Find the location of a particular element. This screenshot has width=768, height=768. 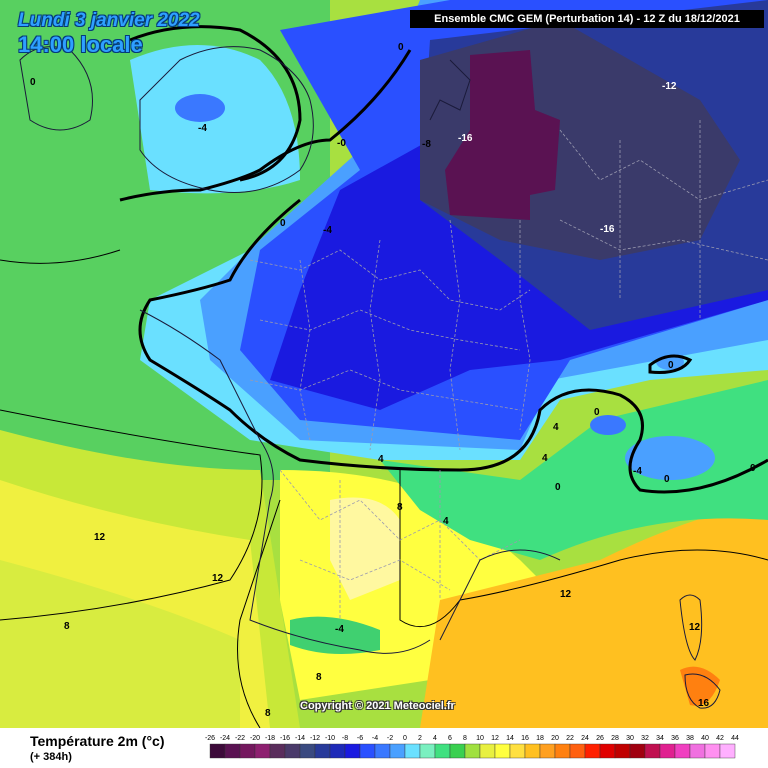

scale-tick-label: 2 is located at coordinates (420, 738).